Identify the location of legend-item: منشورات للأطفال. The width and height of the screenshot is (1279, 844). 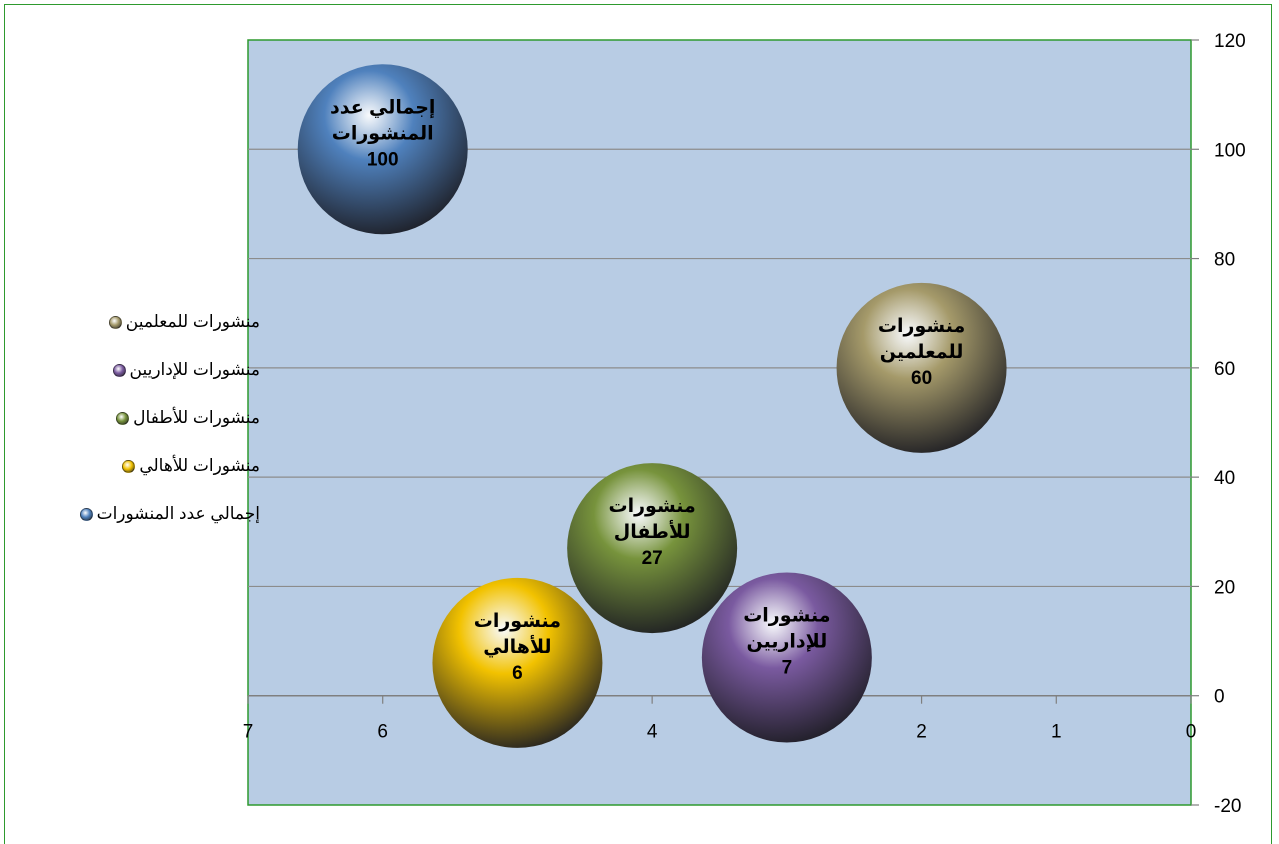
(188, 418).